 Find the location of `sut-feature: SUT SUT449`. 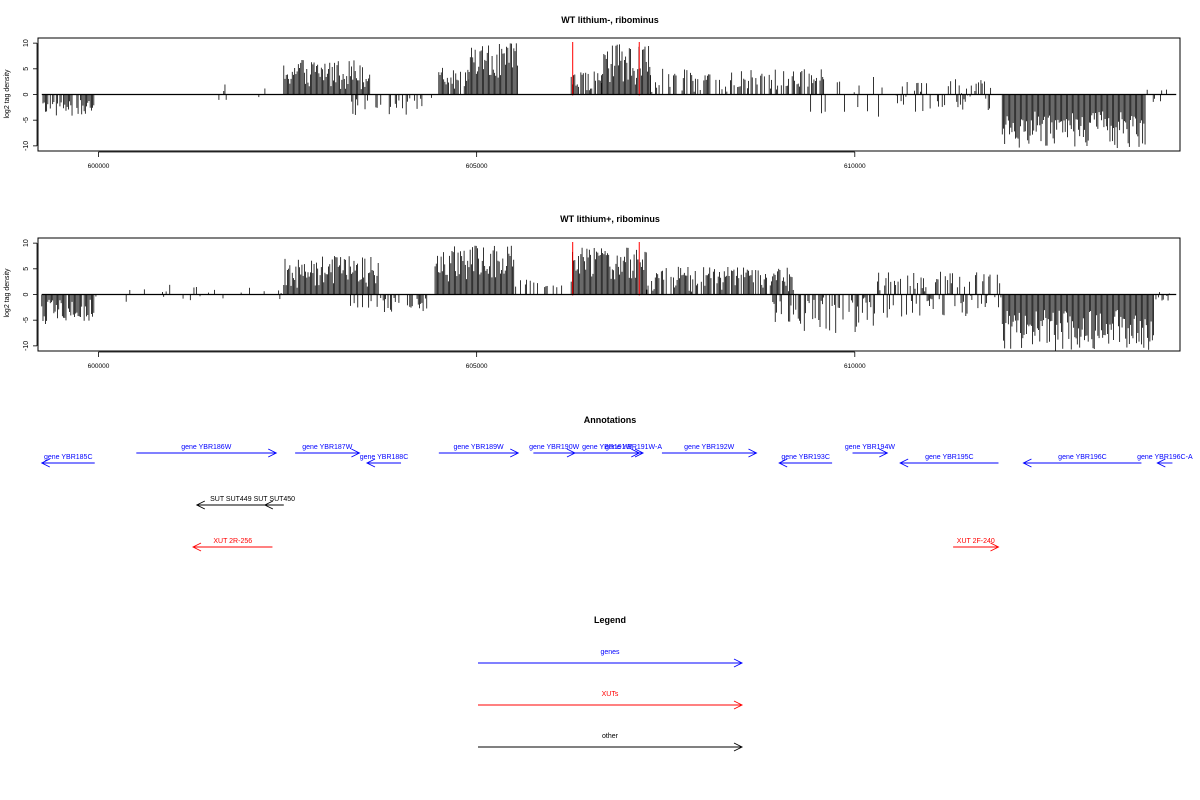

sut-feature: SUT SUT449 is located at coordinates (230, 503).